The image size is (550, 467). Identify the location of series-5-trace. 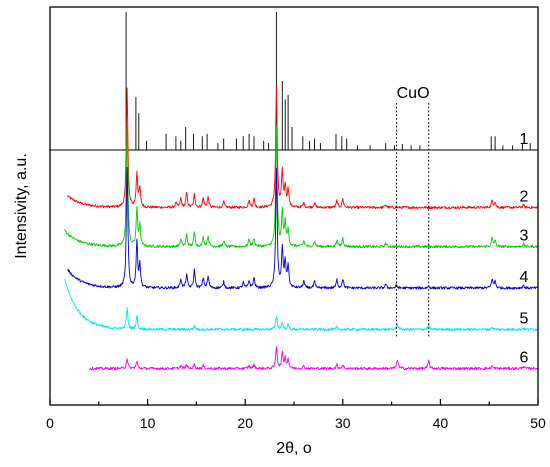
(301, 305).